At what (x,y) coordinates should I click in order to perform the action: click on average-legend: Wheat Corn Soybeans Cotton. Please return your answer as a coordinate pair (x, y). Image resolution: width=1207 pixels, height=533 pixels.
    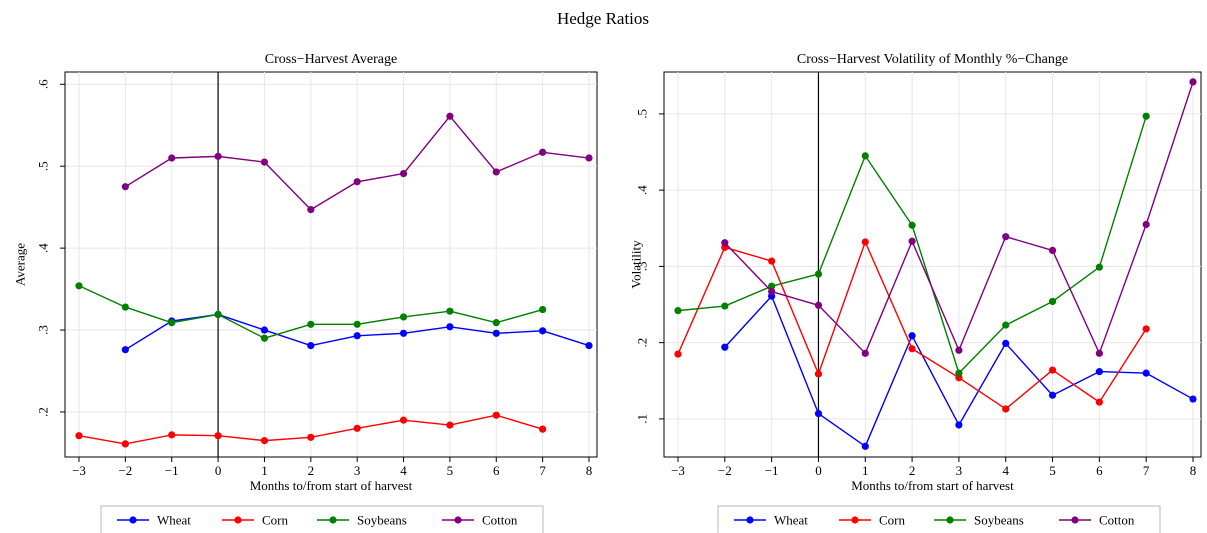
    Looking at the image, I should click on (322, 519).